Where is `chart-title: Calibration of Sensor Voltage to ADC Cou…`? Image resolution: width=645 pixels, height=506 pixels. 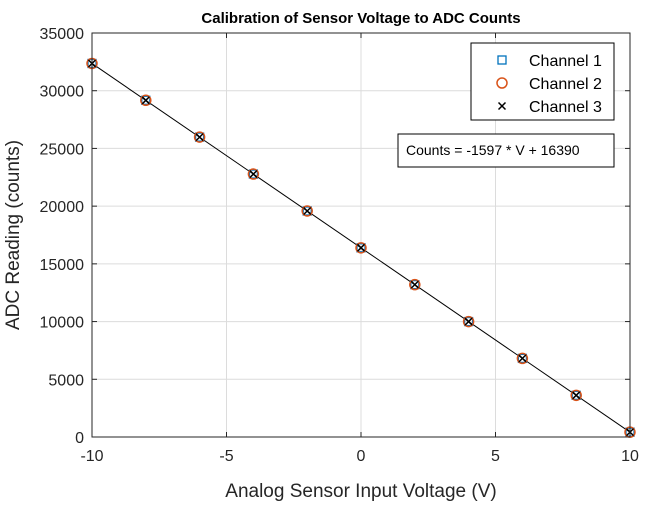
chart-title: Calibration of Sensor Voltage to ADC Cou… is located at coordinates (360, 18).